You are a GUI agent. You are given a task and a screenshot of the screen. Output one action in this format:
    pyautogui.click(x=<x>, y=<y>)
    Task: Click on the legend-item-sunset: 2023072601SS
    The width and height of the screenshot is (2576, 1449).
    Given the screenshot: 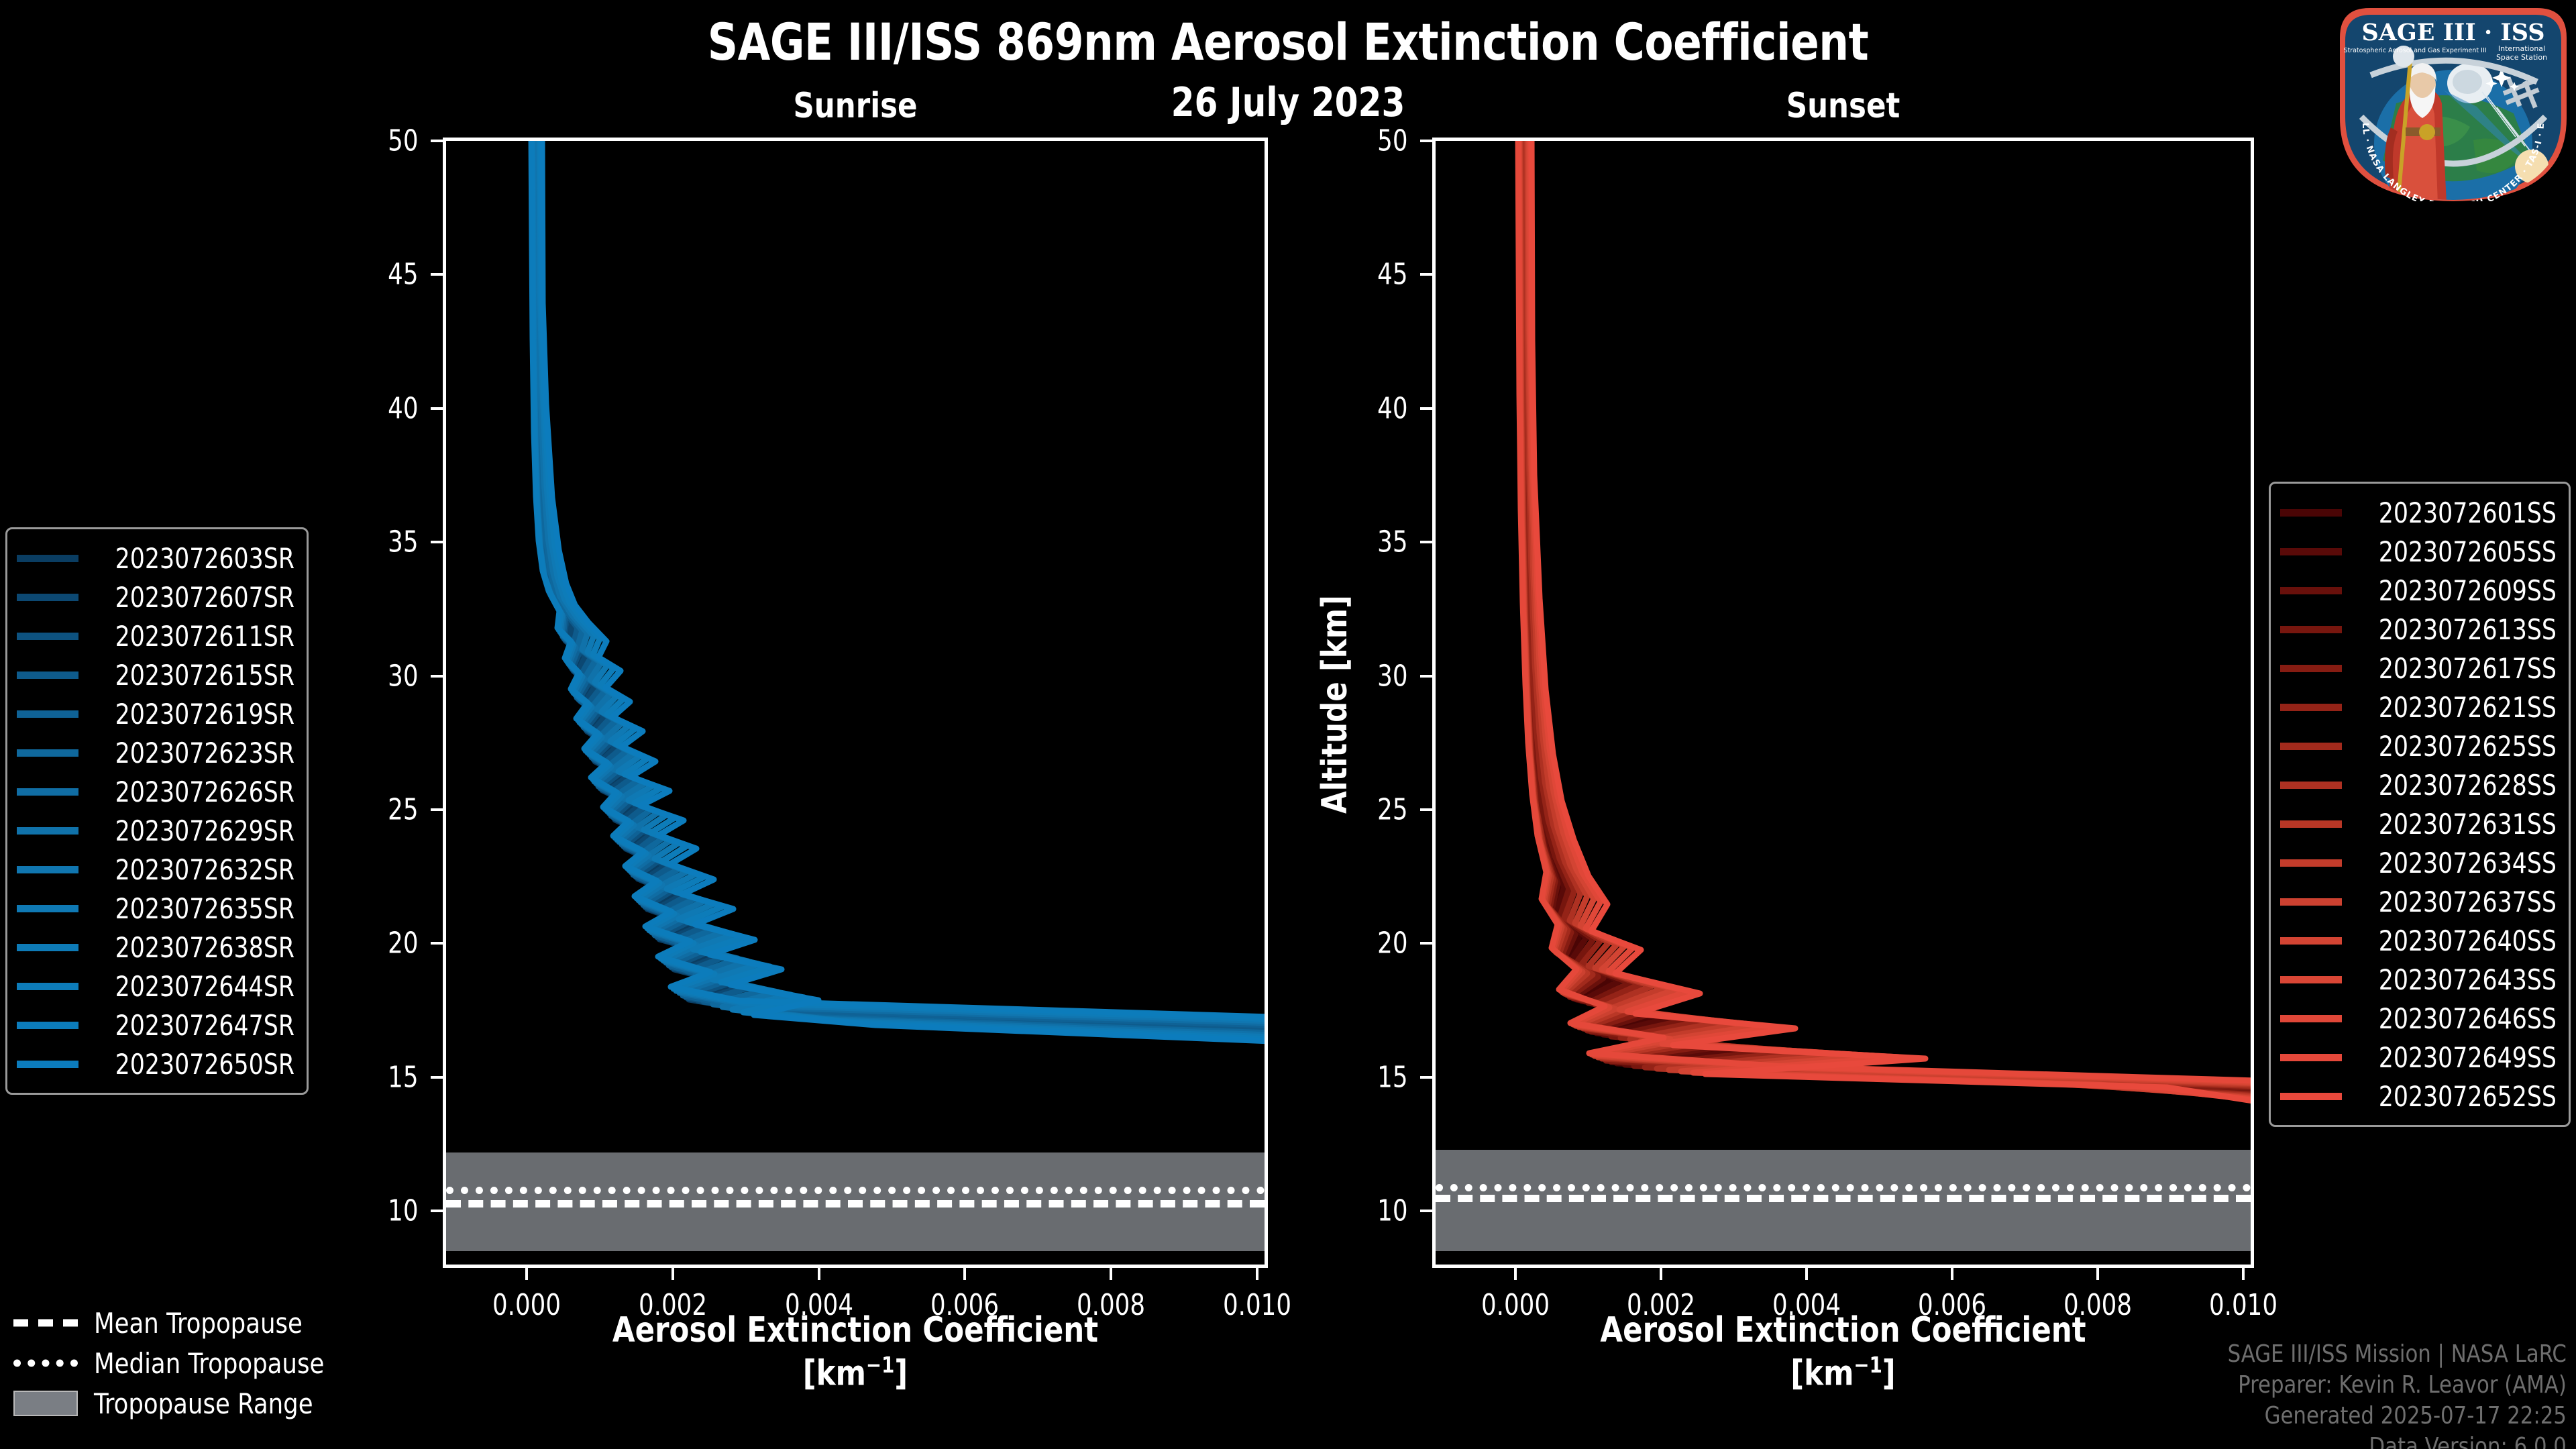 What is the action you would take?
    pyautogui.click(x=2418, y=512)
    